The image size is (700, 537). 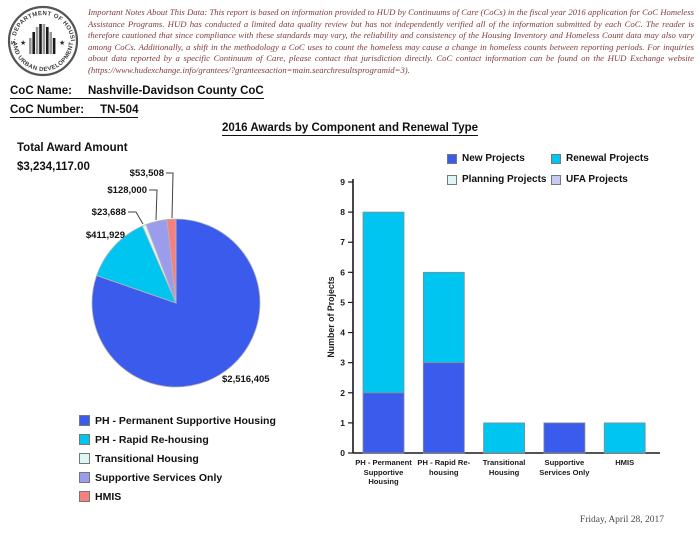 I want to click on bar-legend-item: UFA Projects, so click(x=600, y=179).